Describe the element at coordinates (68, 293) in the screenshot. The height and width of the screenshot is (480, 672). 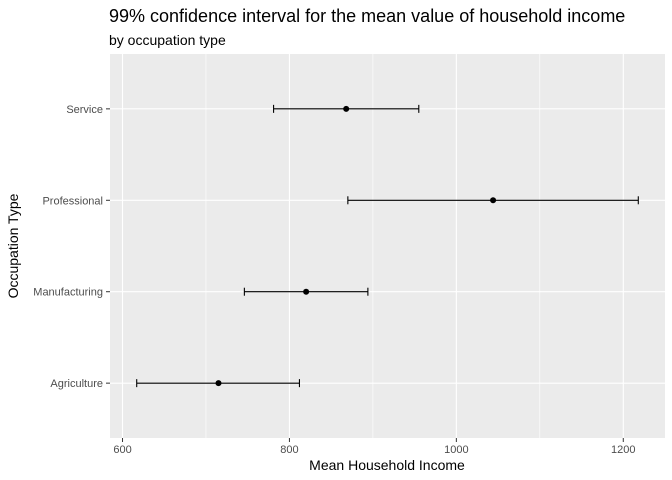
I see `y-tick-label: Manufacturing` at that location.